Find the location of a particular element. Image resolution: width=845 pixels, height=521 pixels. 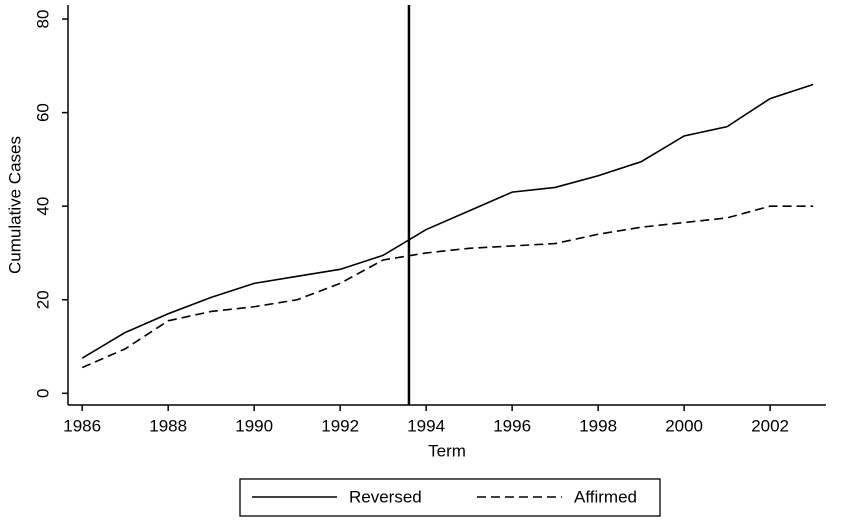

y-axis-label: Cumulative Cases is located at coordinates (14, 205).